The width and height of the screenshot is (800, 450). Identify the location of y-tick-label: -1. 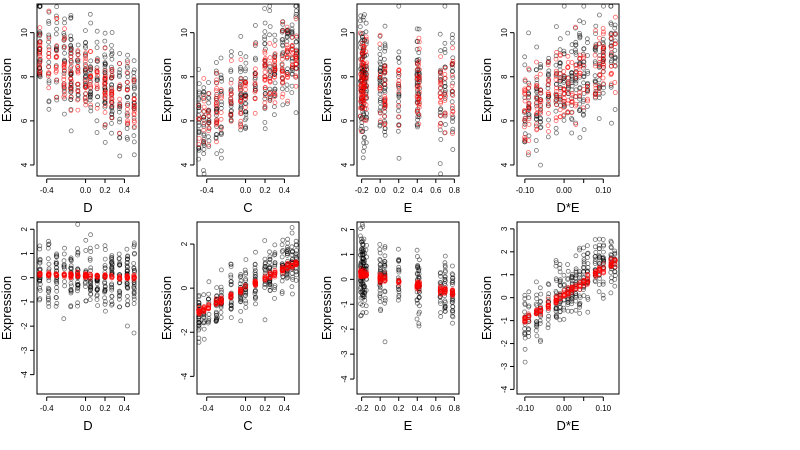
(24, 302).